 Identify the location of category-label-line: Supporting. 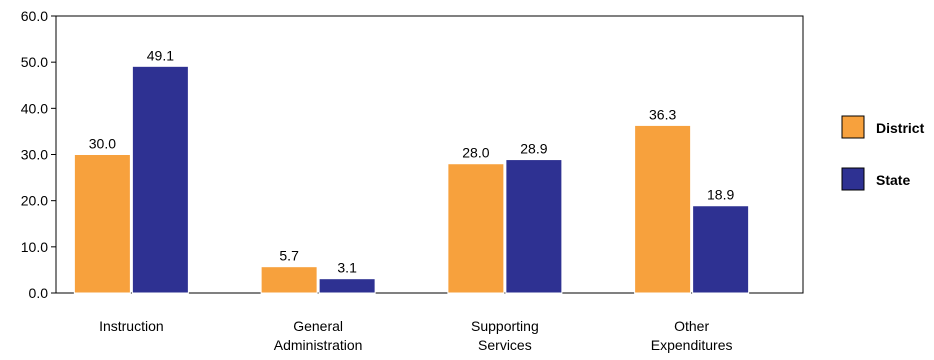
(505, 326).